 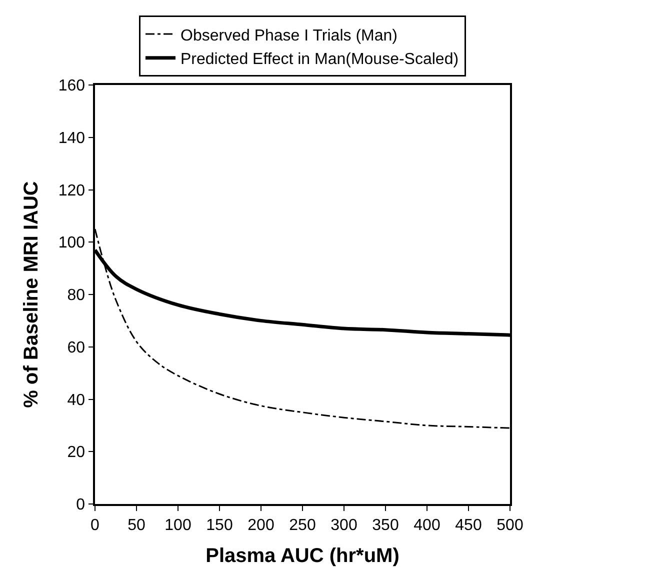 I want to click on x-tick-label: 150, so click(x=219, y=525).